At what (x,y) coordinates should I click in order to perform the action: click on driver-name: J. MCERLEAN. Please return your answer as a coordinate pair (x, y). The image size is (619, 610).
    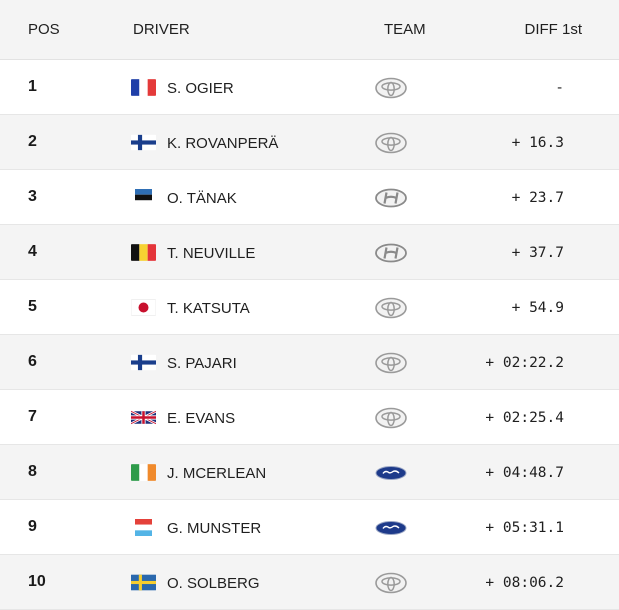
    Looking at the image, I should click on (217, 473).